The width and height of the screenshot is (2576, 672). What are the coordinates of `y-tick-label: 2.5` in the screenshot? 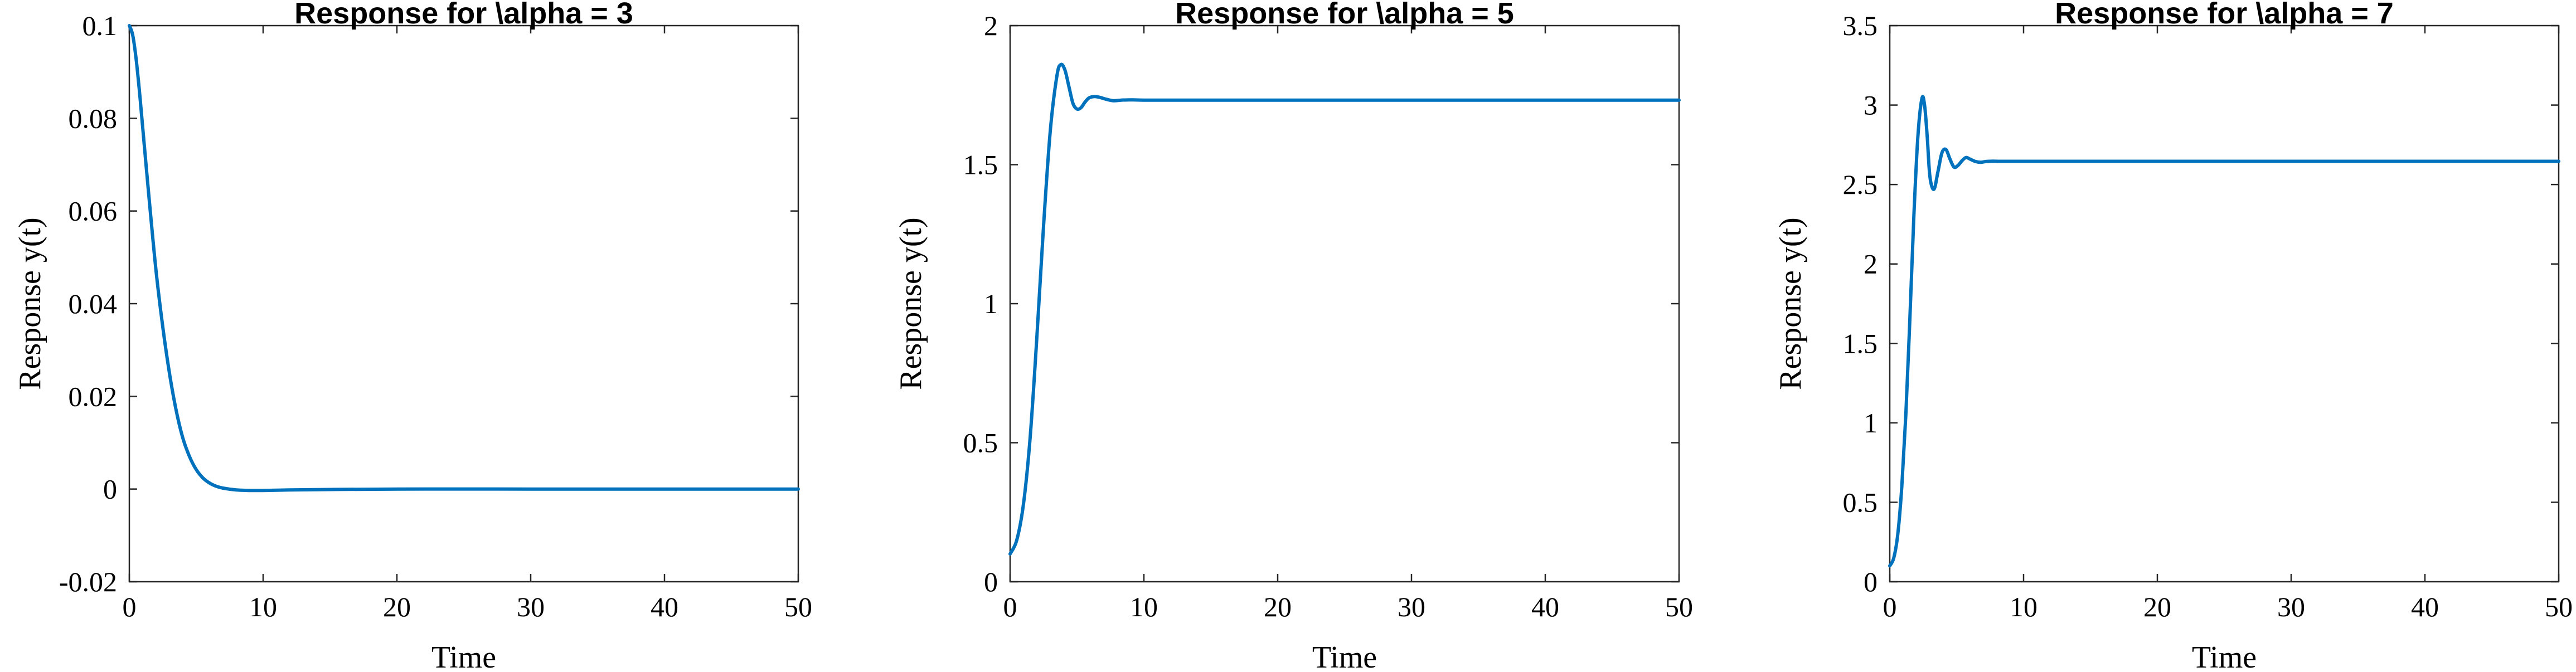 It's located at (1860, 185).